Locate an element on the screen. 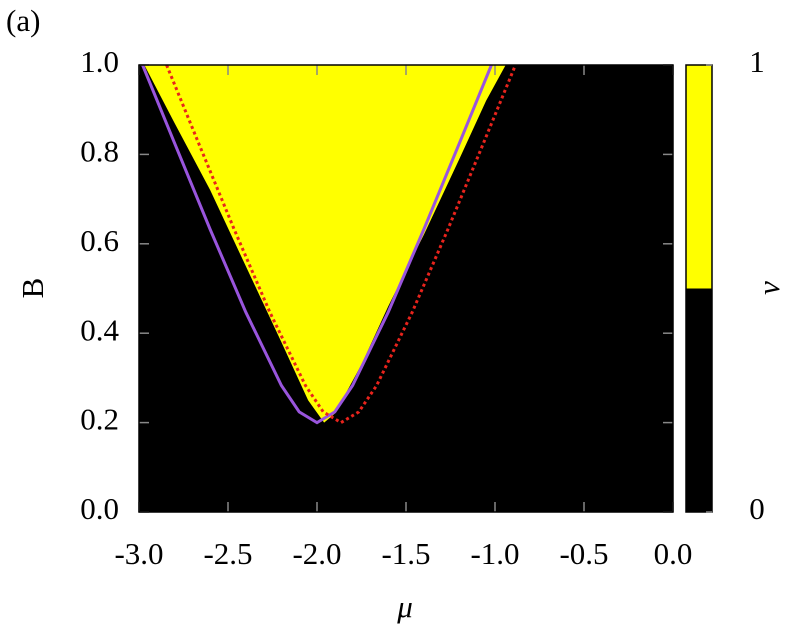 The image size is (810, 640). colorbar-label: ν is located at coordinates (768, 288).